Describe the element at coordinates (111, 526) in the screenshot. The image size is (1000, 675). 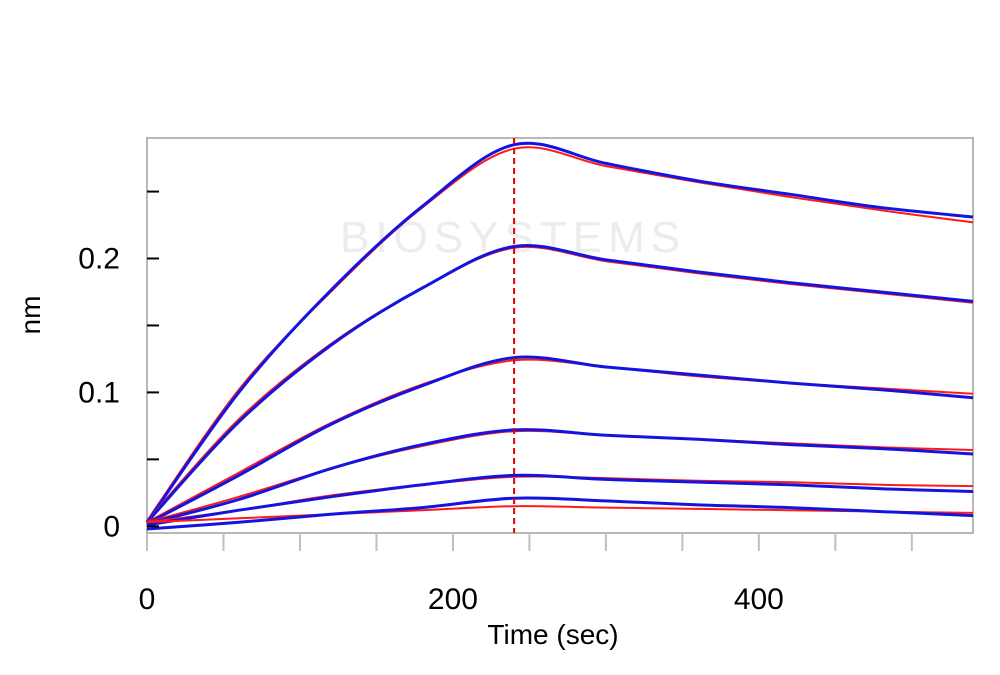
I see `y-tick-label: 0` at that location.